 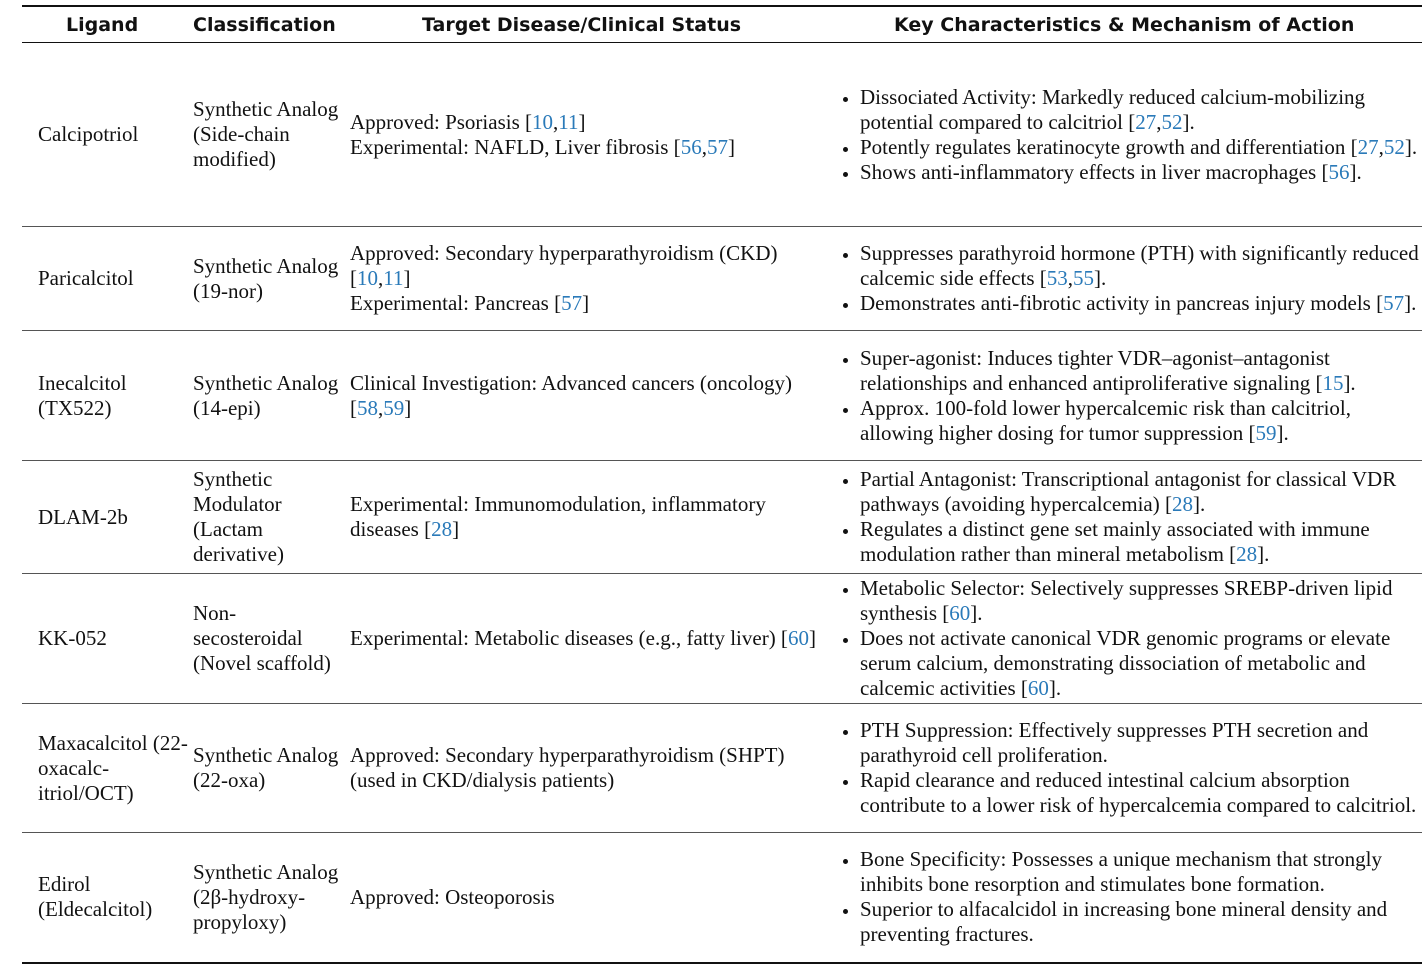 I want to click on text-run: Approved: Psoriasis [, so click(x=441, y=121).